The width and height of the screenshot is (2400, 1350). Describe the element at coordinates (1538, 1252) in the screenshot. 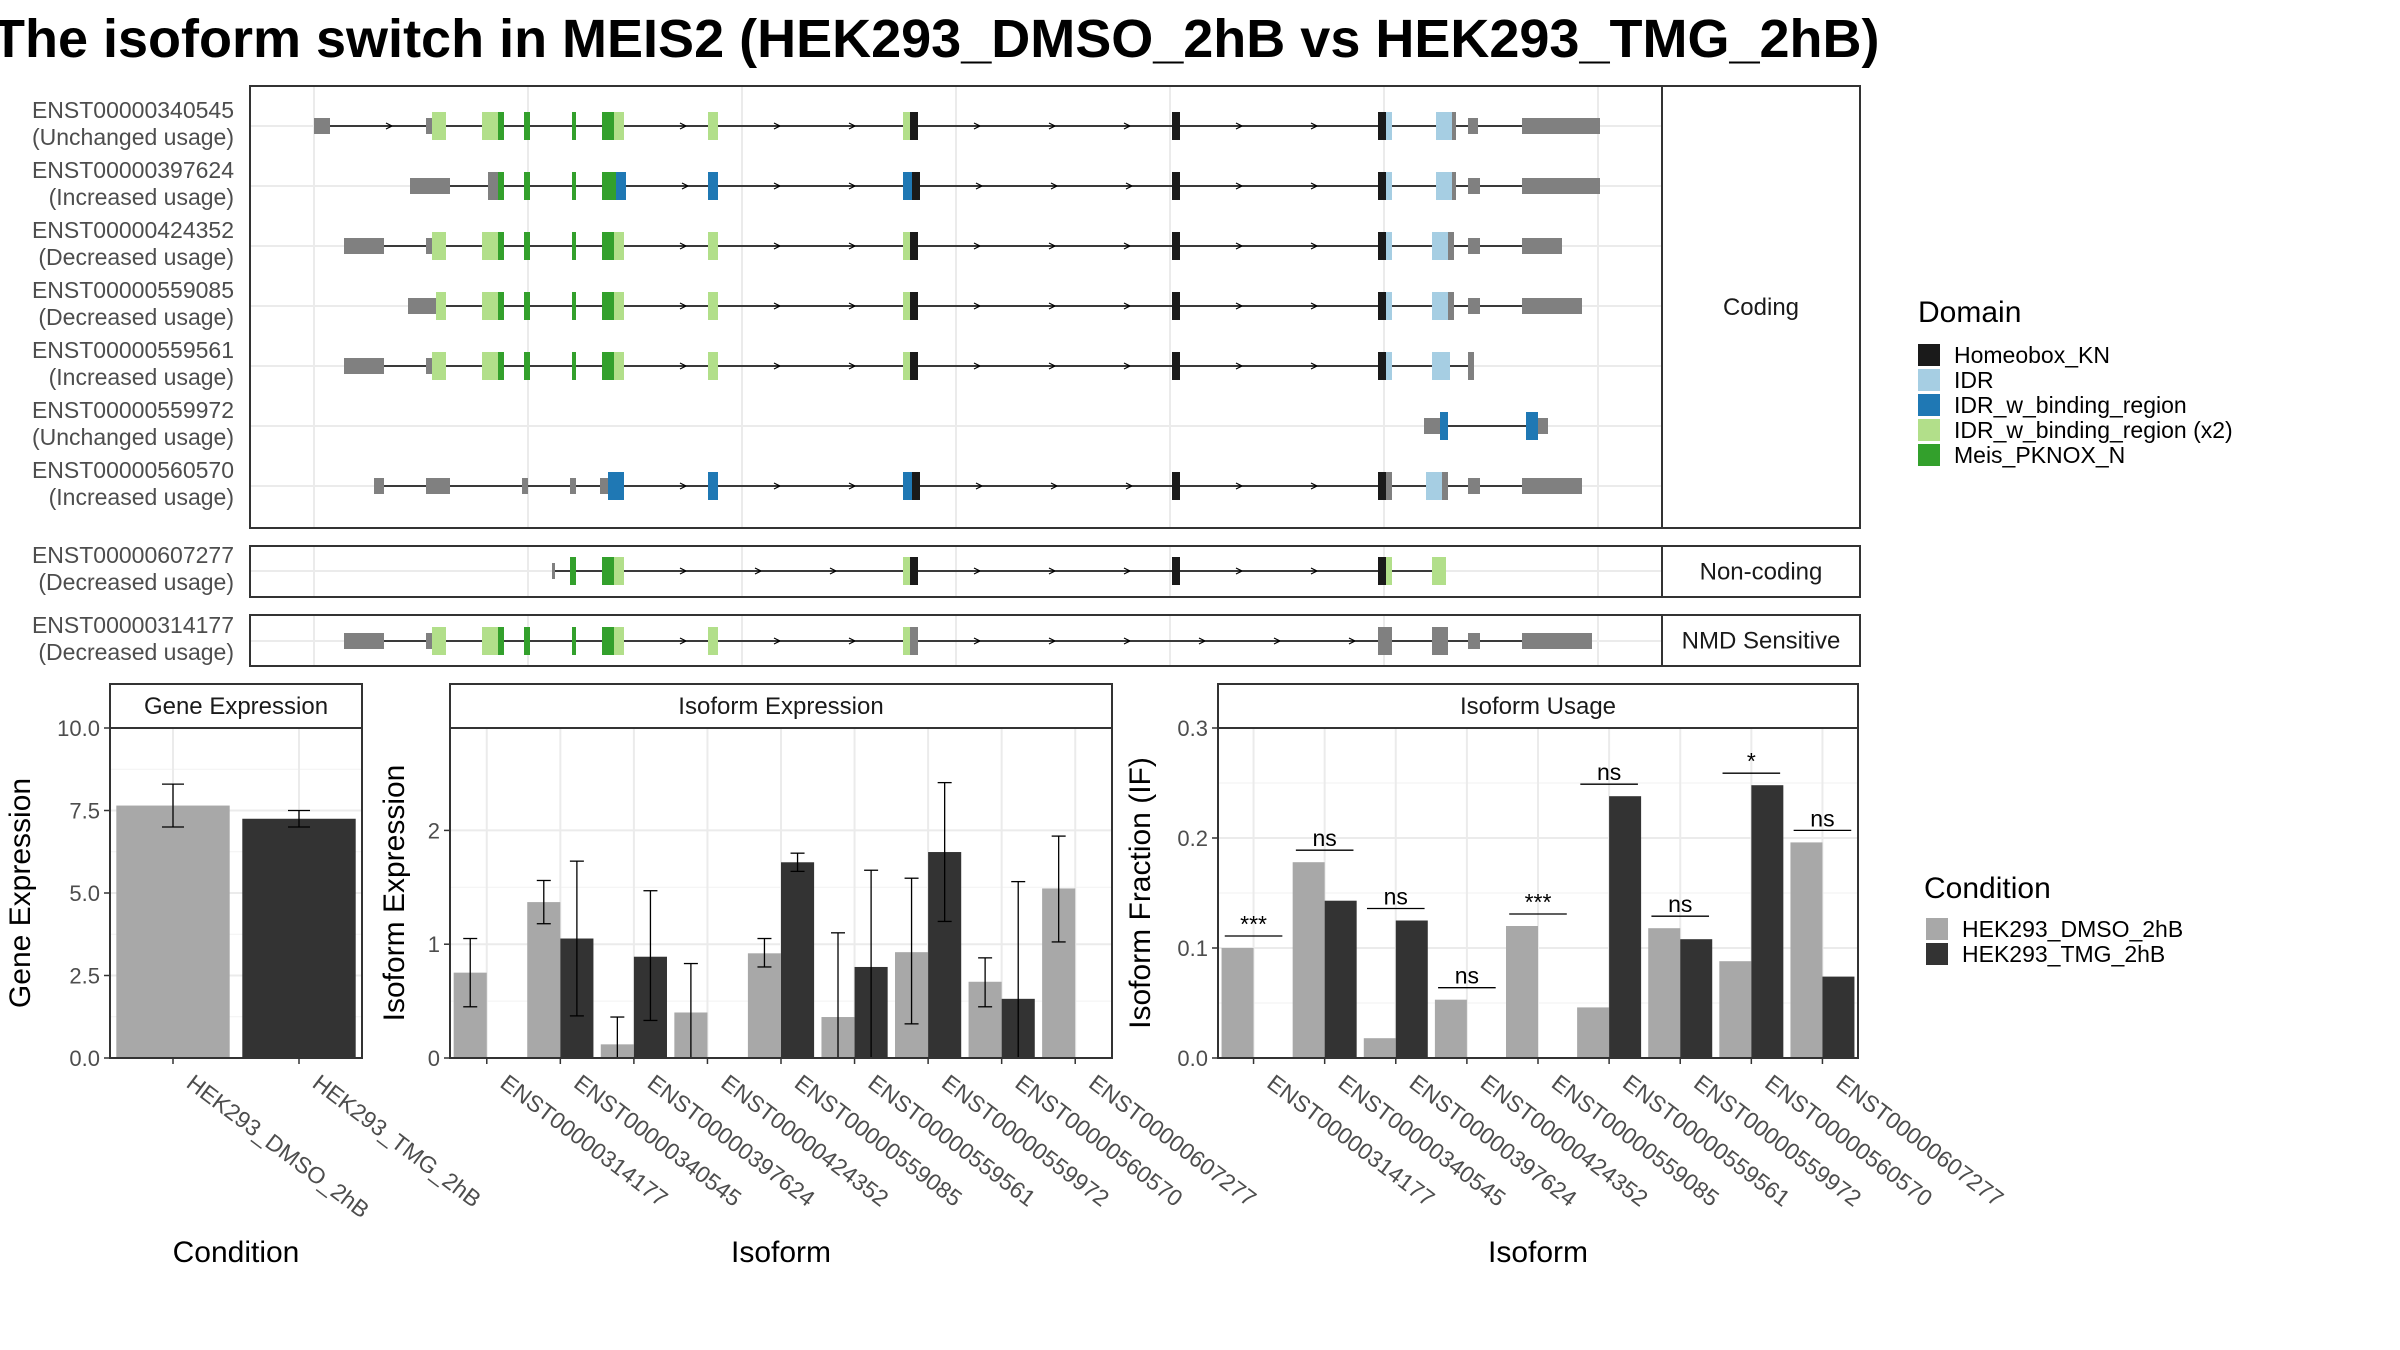

I see `x-axis-title: Isoform` at that location.